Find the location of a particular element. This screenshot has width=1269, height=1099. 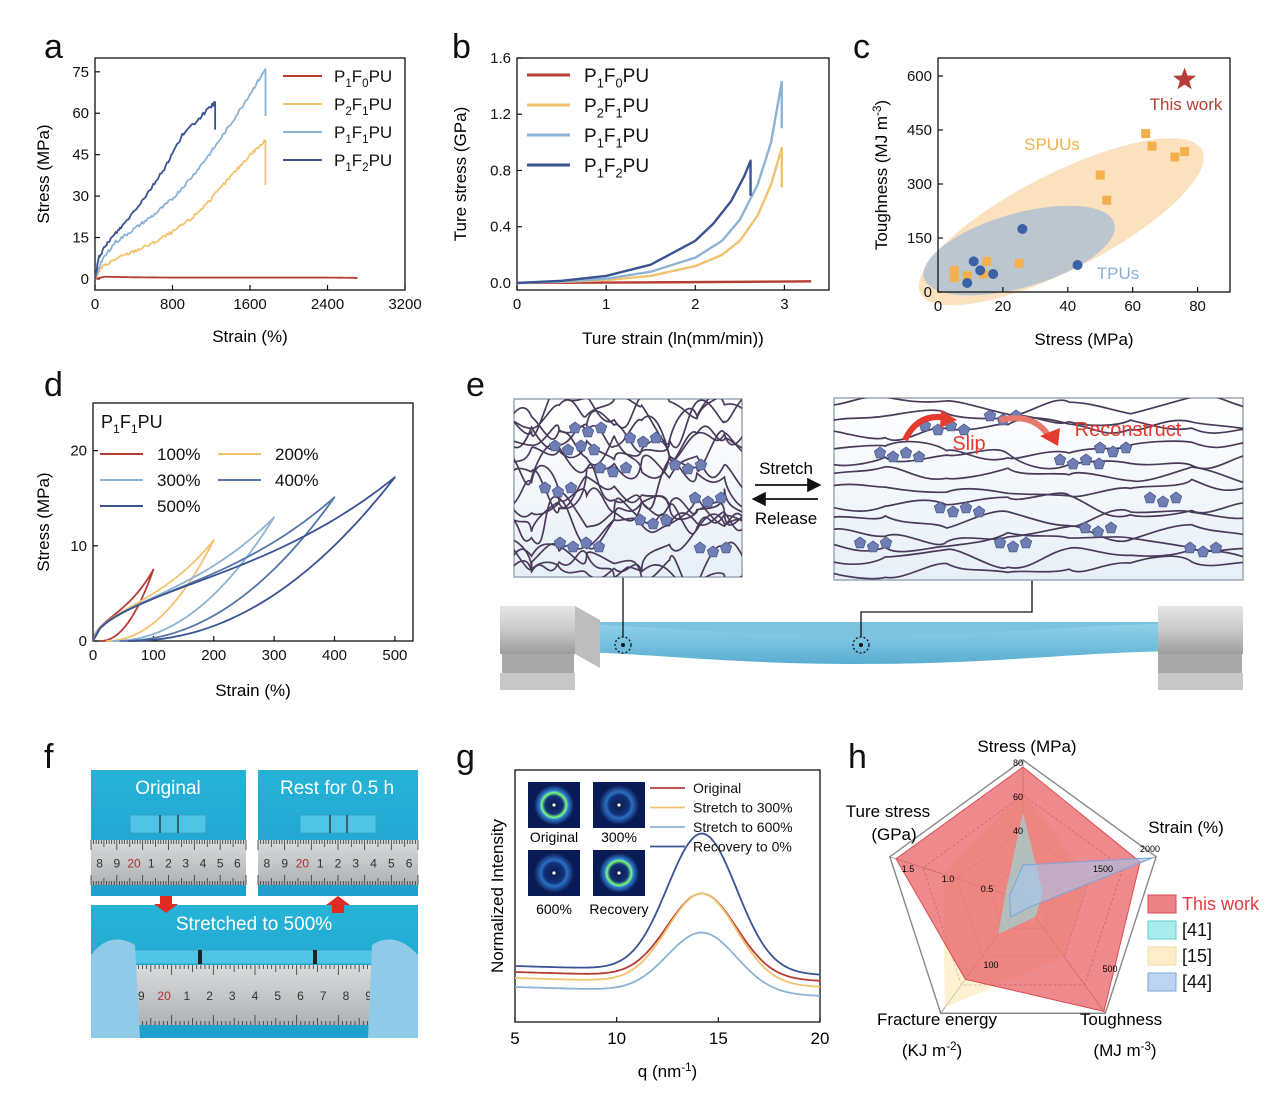

x-tick-label: 0 is located at coordinates (95, 304).